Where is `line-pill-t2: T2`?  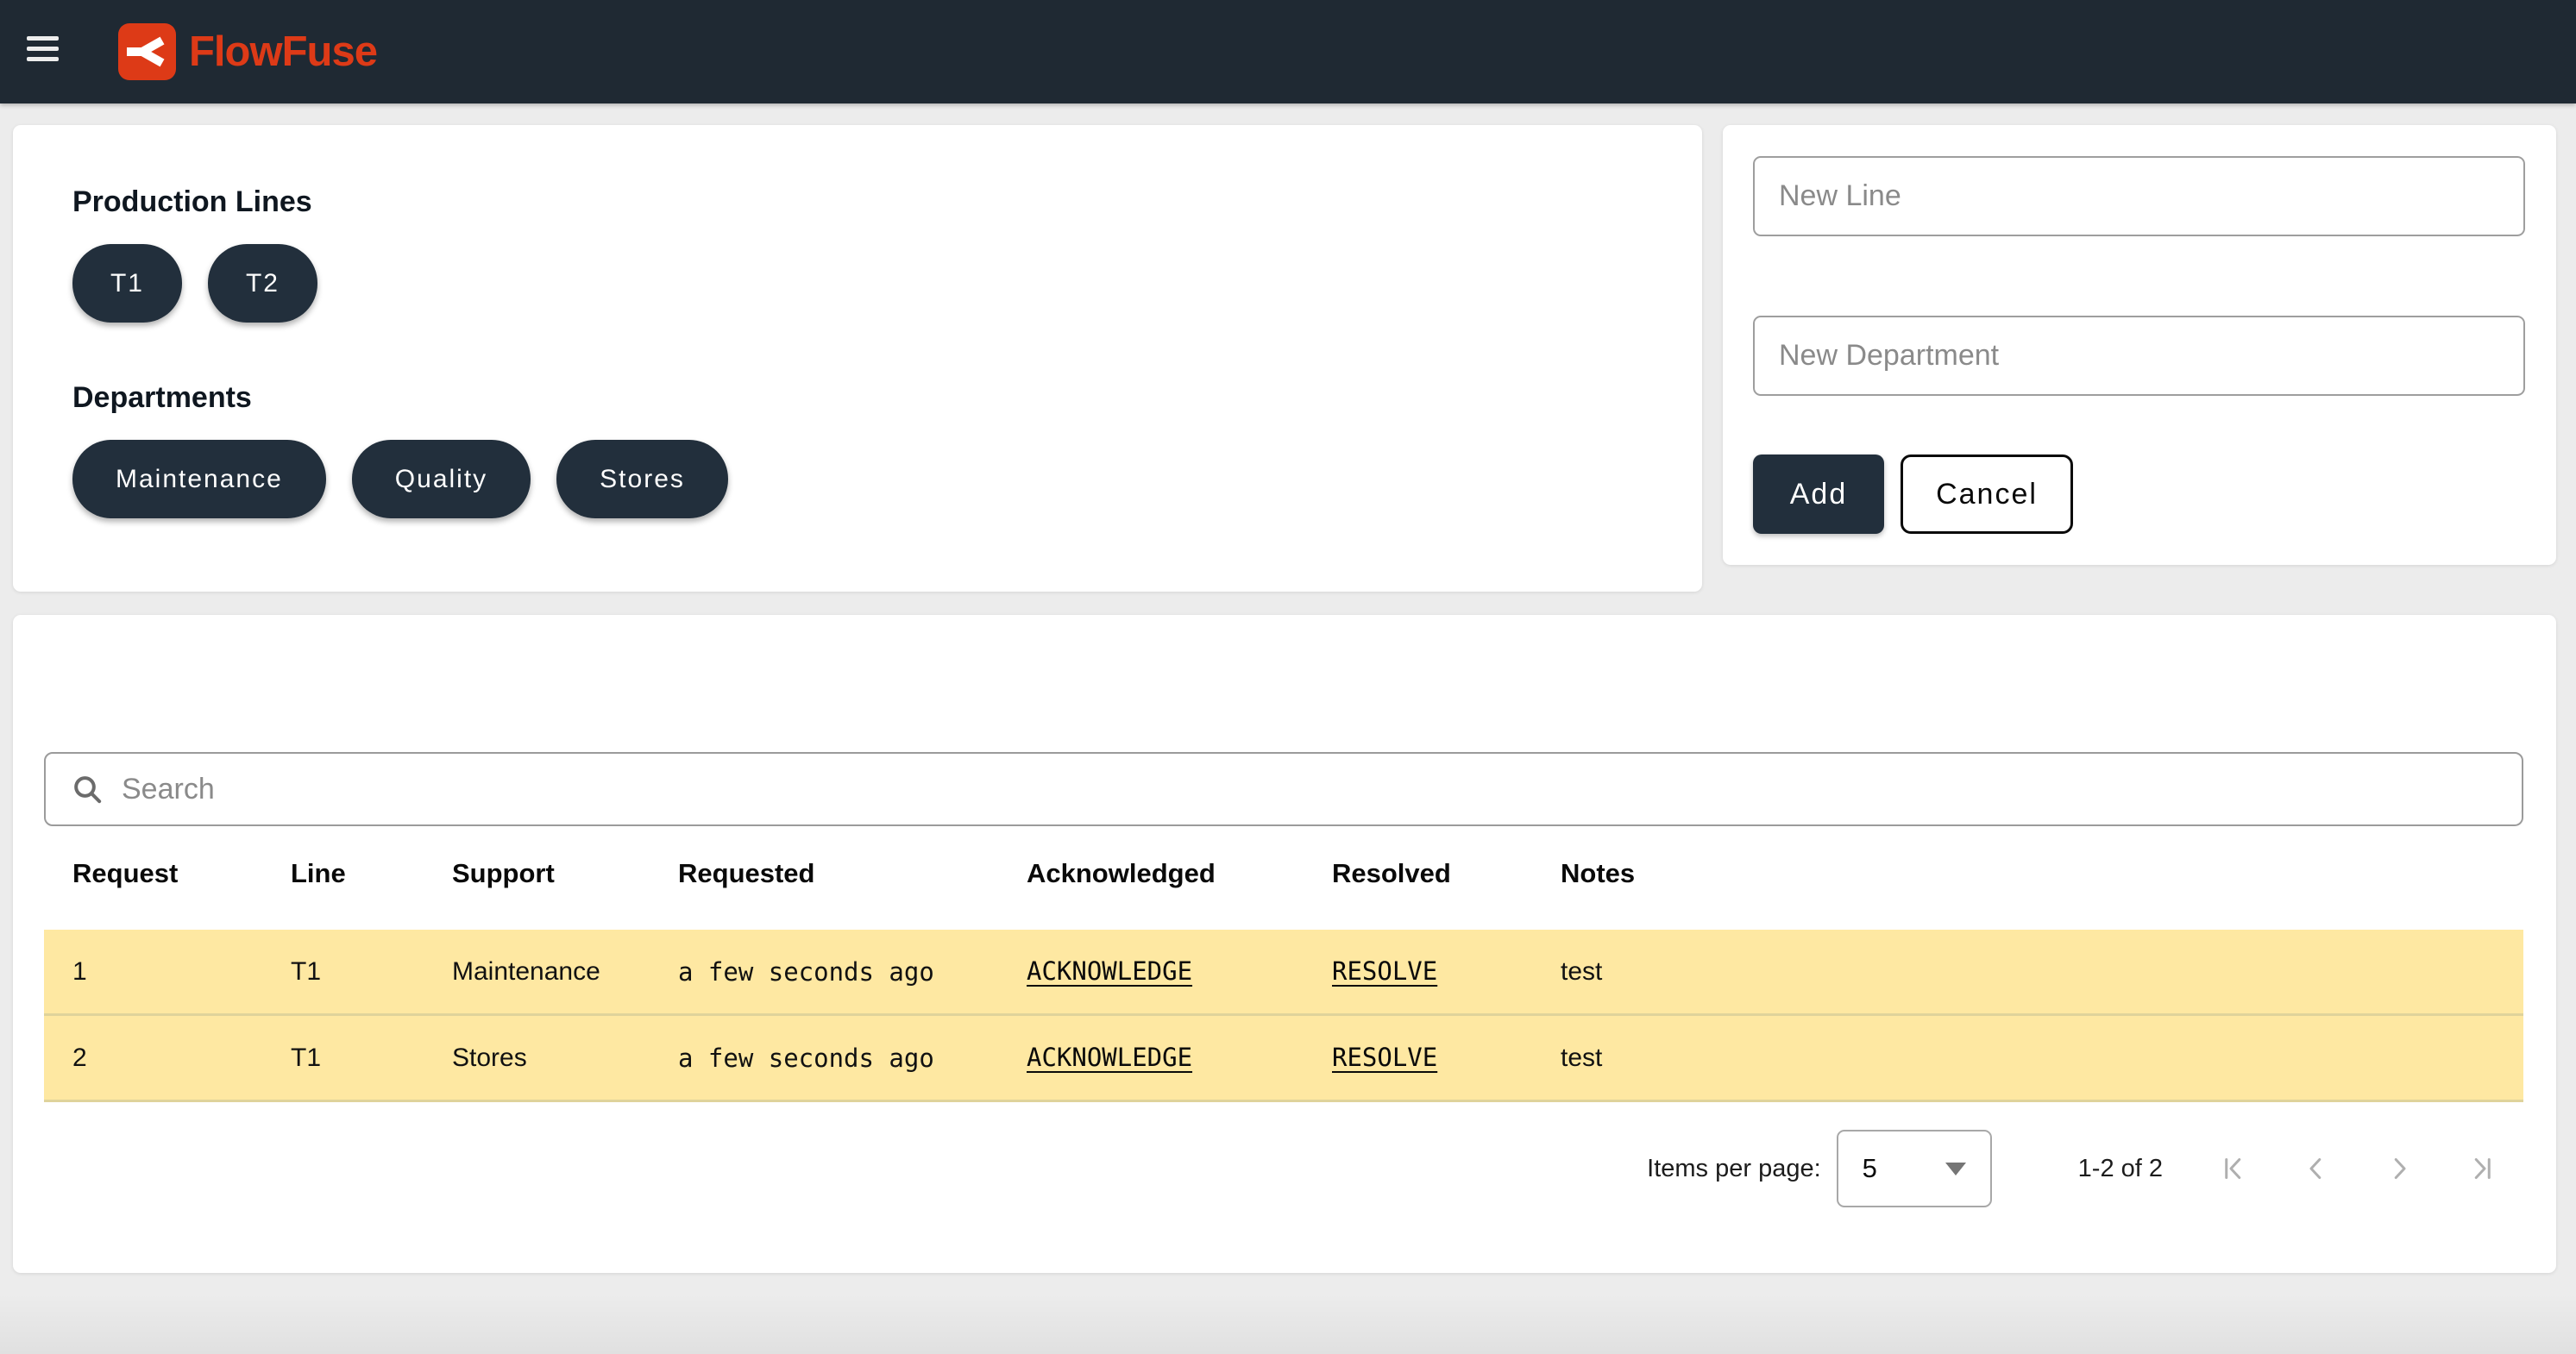 line-pill-t2: T2 is located at coordinates (262, 284).